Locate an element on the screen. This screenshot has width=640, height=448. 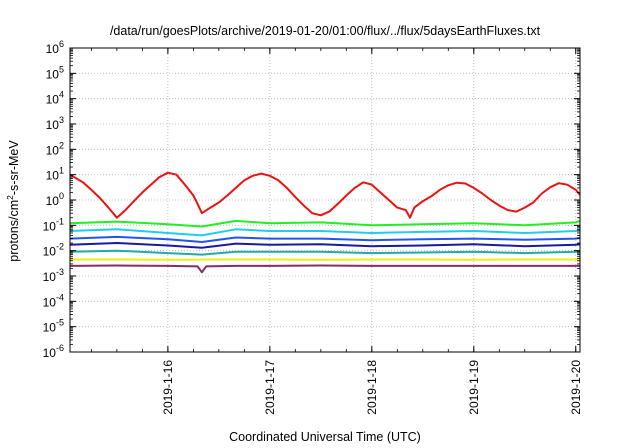
y-tick-label: 10⁰ is located at coordinates (55, 199).